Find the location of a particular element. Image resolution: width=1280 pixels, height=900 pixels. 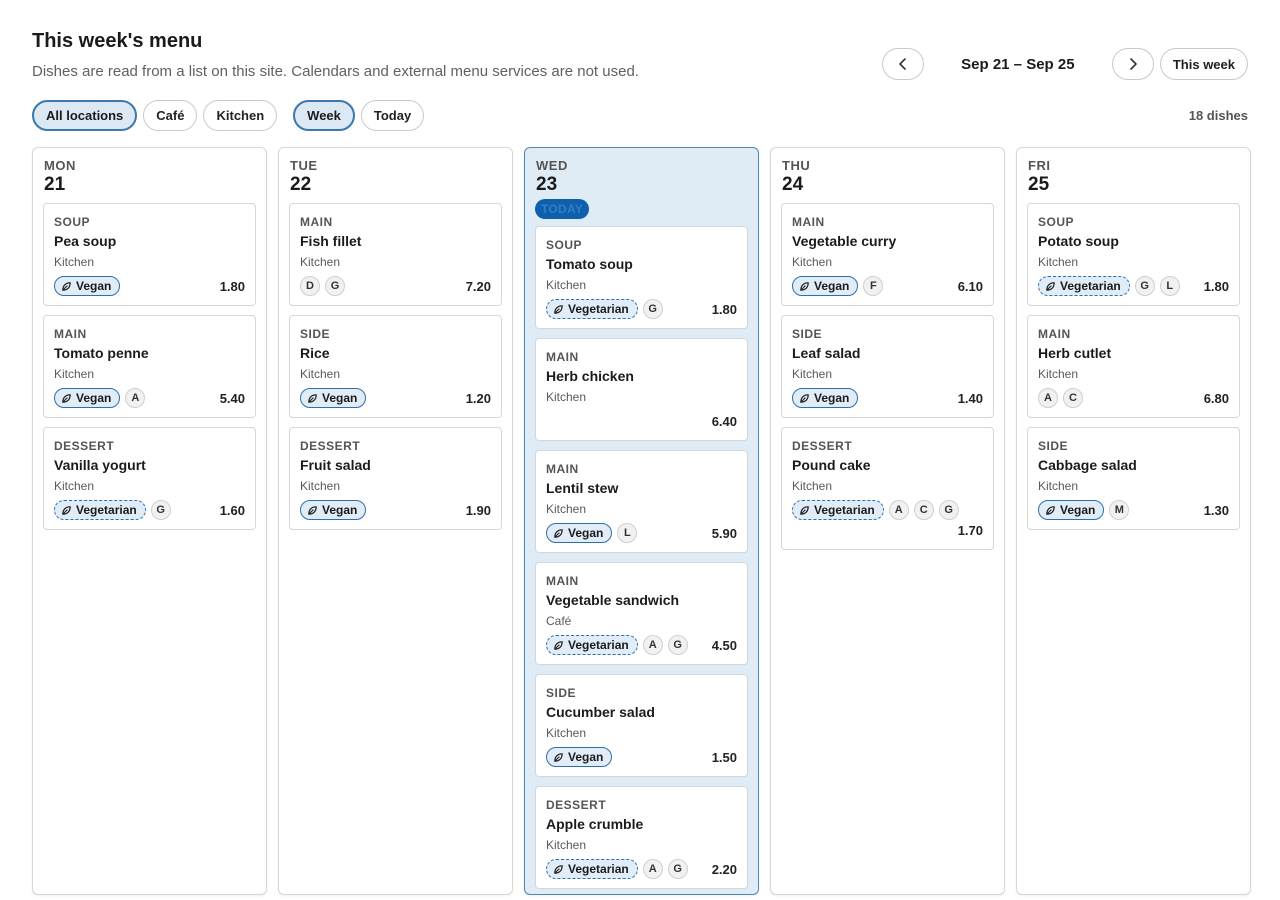

day-number: 22 is located at coordinates (301, 184).